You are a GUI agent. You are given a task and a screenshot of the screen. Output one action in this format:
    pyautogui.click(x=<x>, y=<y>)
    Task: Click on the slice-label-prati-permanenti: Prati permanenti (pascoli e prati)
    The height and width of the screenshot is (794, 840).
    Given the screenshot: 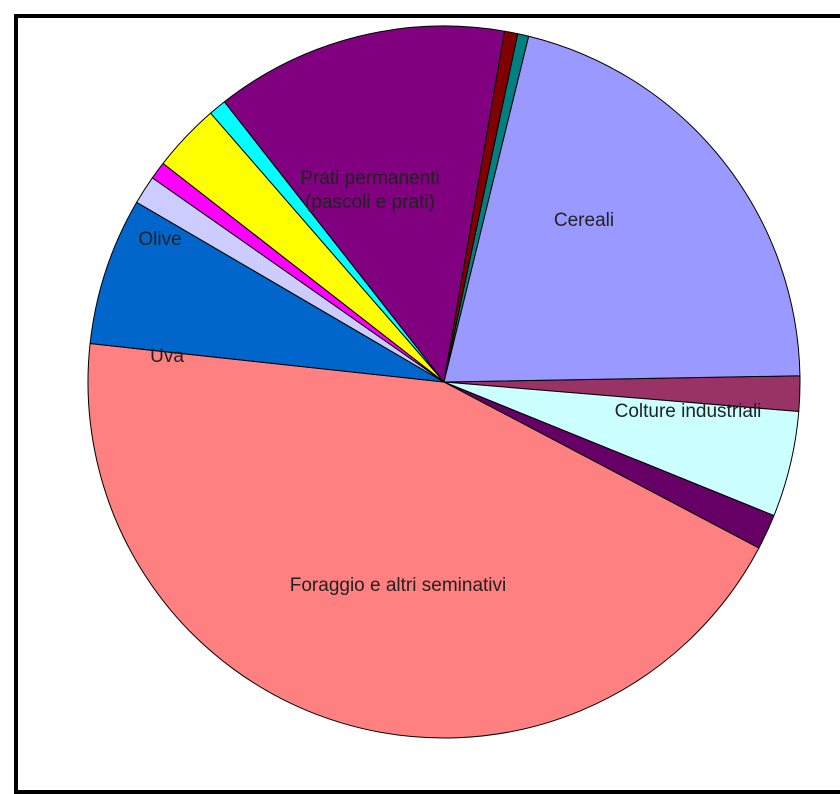 What is the action you would take?
    pyautogui.click(x=369, y=190)
    